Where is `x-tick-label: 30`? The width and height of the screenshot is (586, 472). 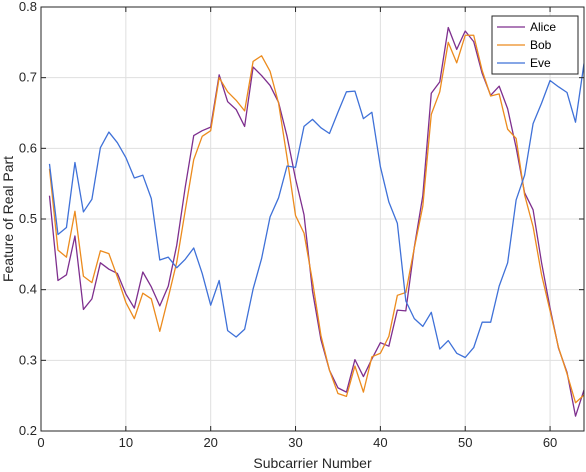 x-tick-label: 30 is located at coordinates (295, 442).